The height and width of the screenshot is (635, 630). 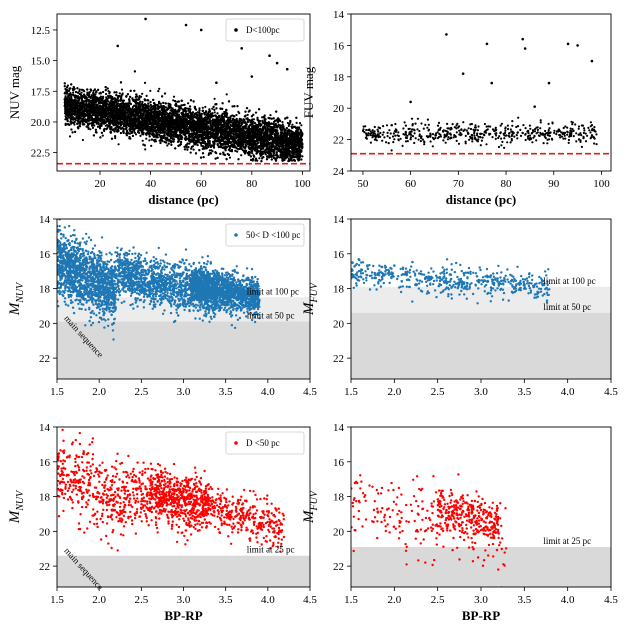 I want to click on data-points, so click(x=183, y=90).